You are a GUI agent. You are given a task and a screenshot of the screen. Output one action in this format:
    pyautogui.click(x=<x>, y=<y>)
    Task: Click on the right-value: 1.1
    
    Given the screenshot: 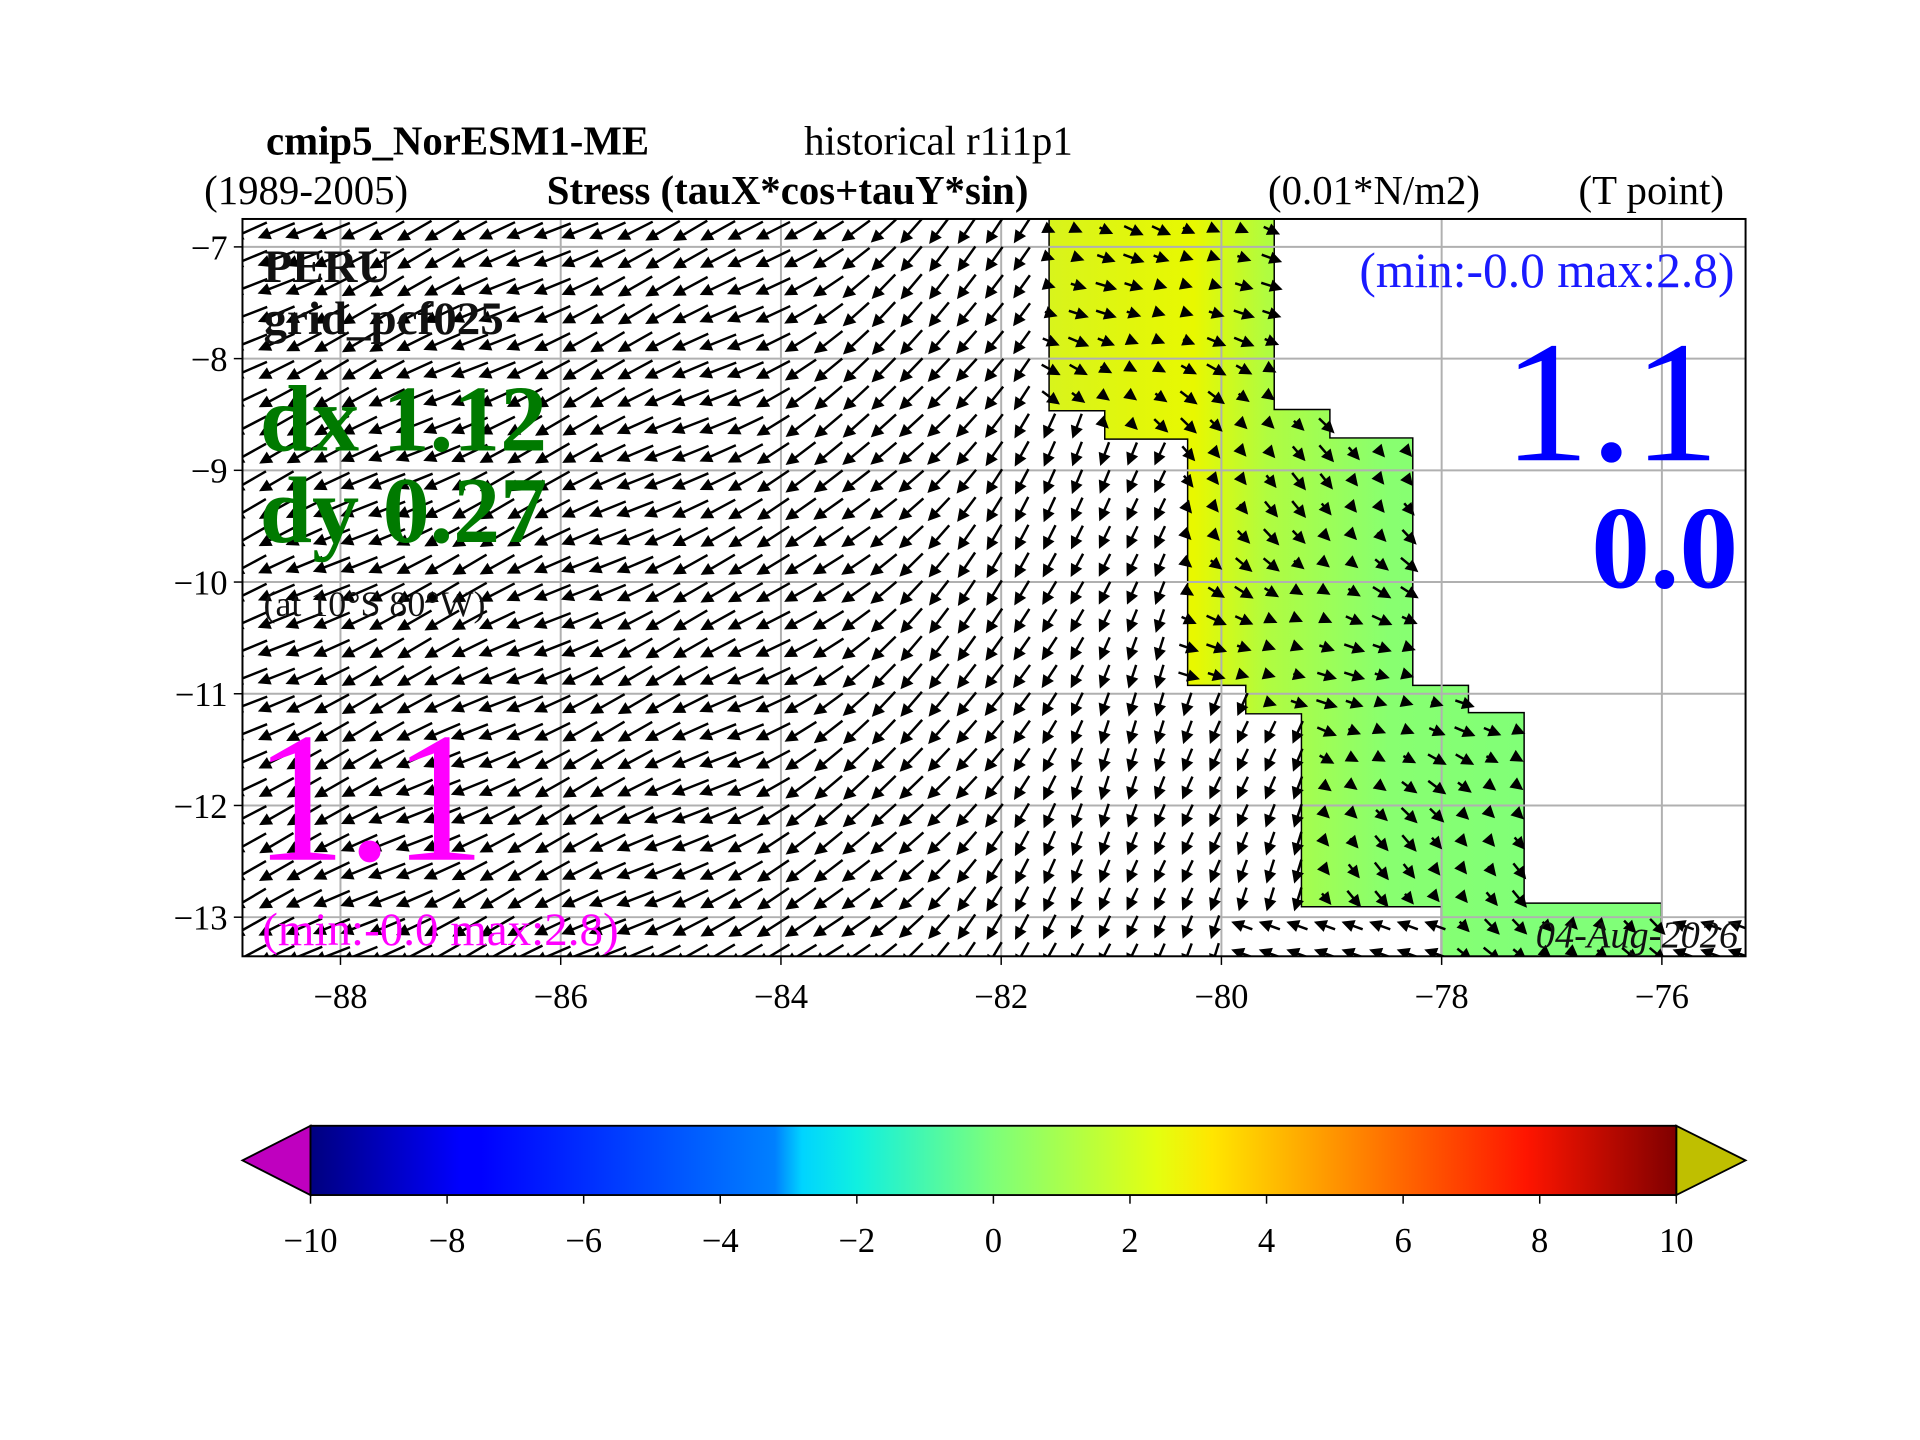 What is the action you would take?
    pyautogui.click(x=1611, y=402)
    